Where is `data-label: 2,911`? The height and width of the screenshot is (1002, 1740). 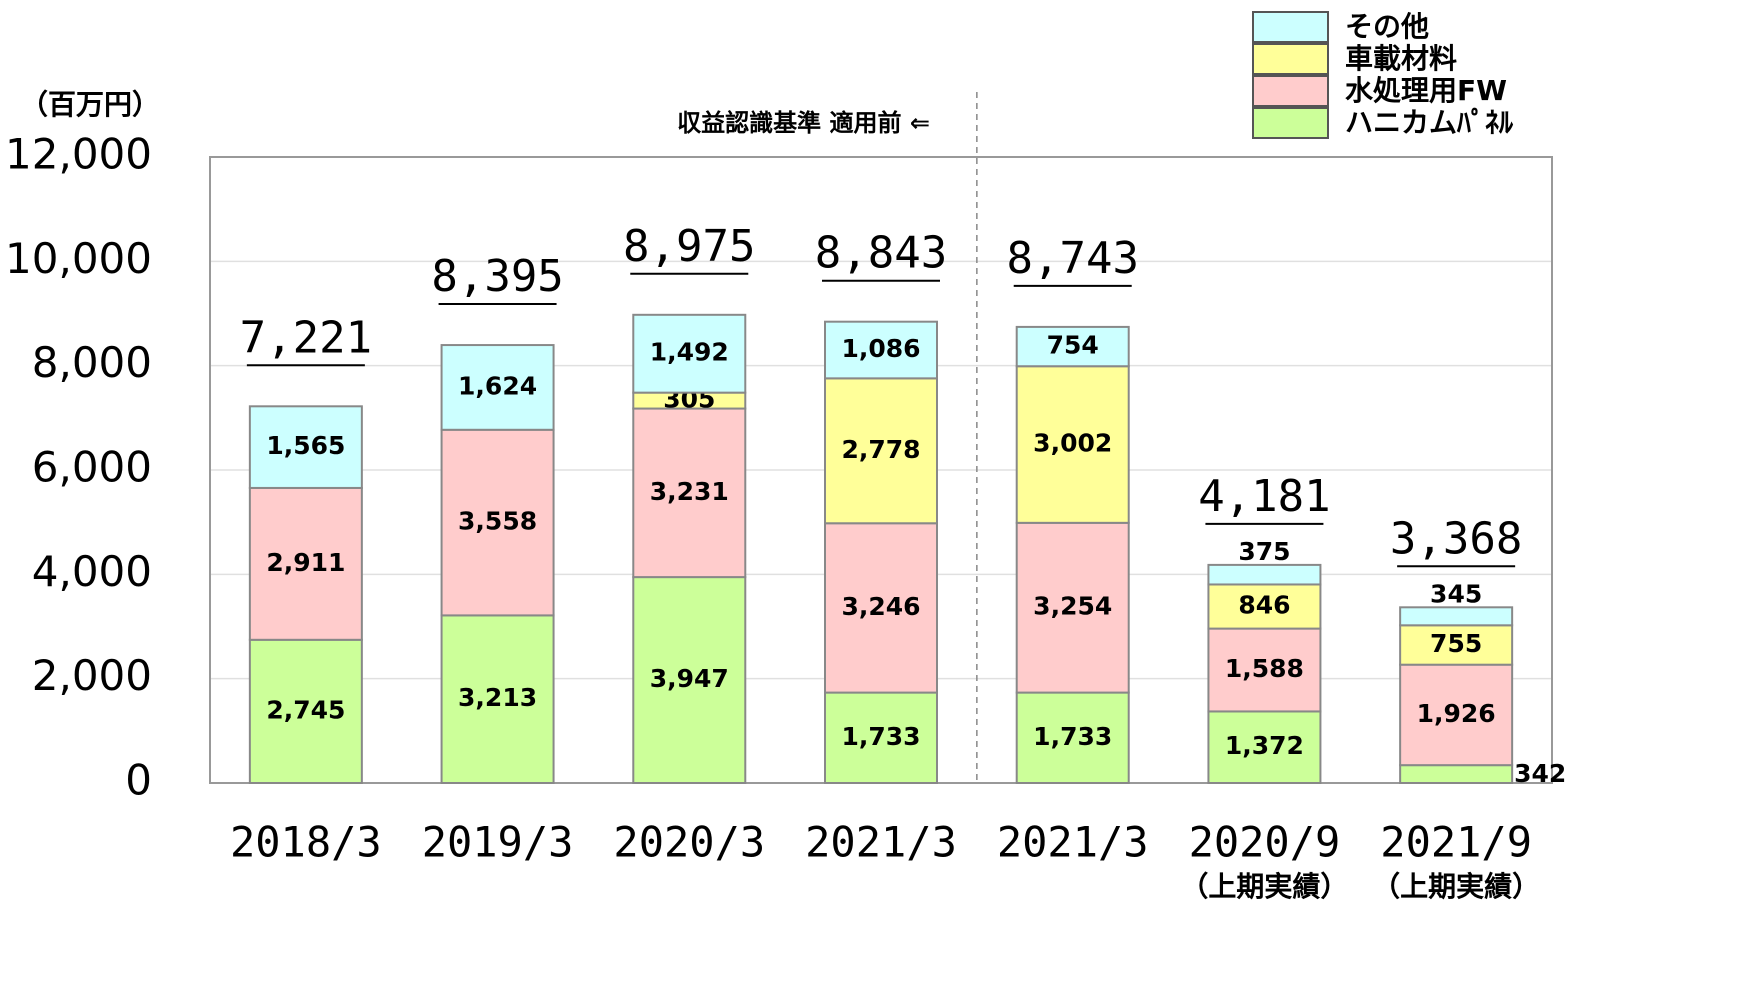 data-label: 2,911 is located at coordinates (305, 562).